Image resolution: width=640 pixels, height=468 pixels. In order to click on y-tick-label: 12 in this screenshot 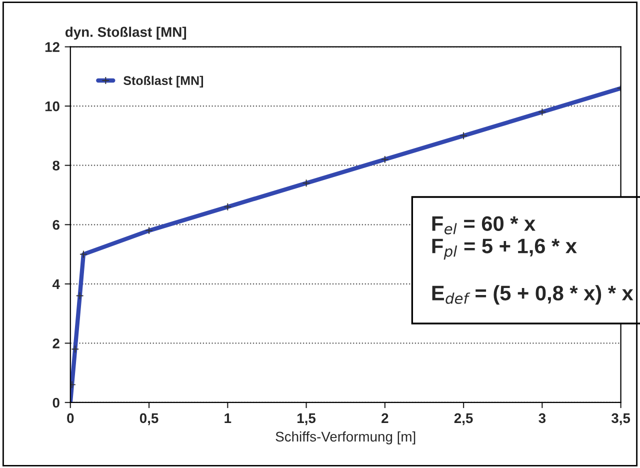, I will do `click(52, 47)`.